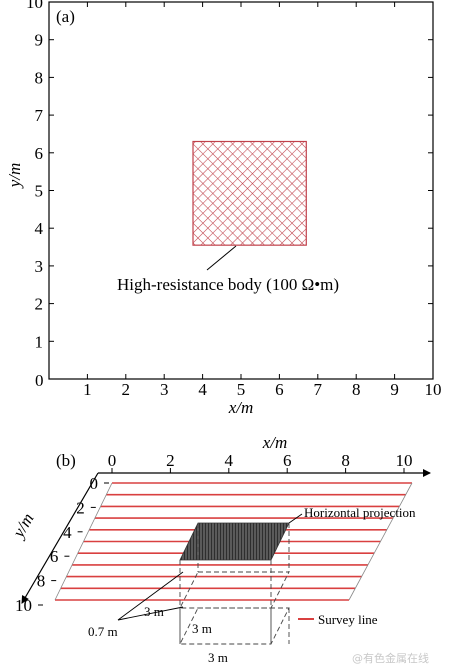 The width and height of the screenshot is (450, 666). Describe the element at coordinates (39, 191) in the screenshot. I see `y-tick-label: 5` at that location.